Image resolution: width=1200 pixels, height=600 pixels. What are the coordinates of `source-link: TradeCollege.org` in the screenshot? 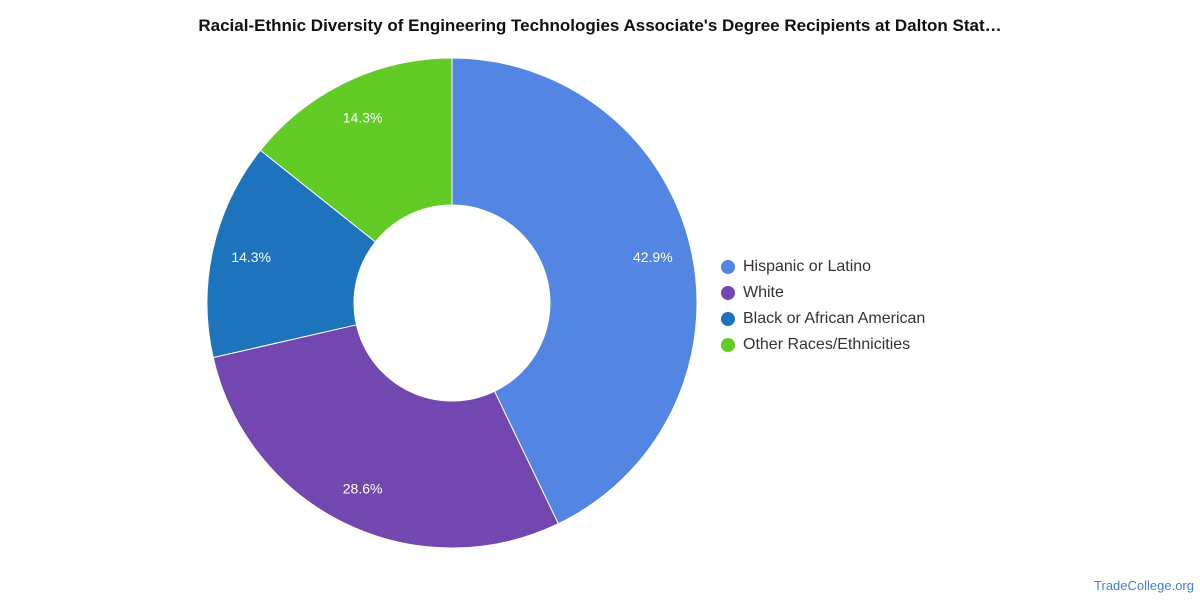 It's located at (1144, 585).